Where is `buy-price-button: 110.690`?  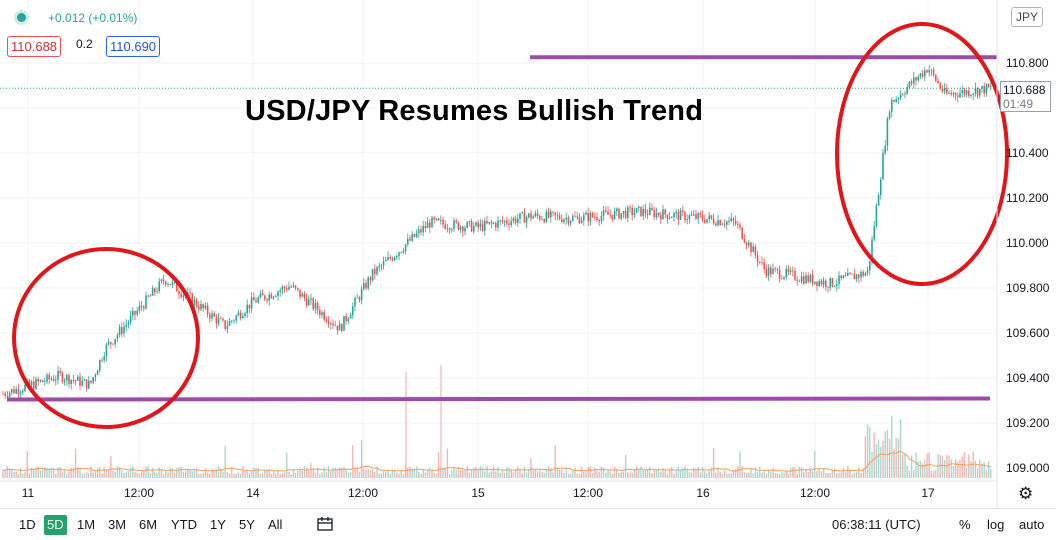 buy-price-button: 110.690 is located at coordinates (133, 46).